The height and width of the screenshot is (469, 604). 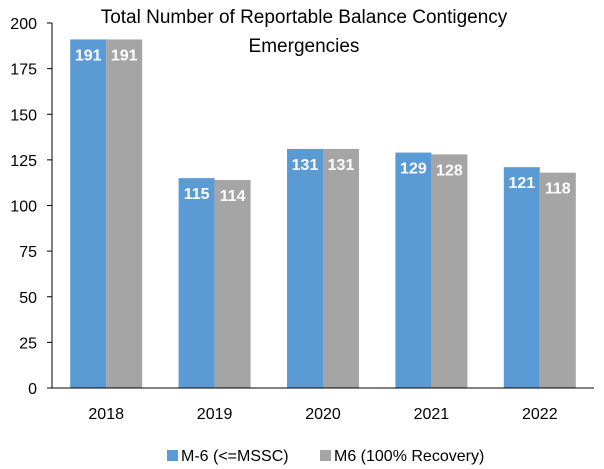 I want to click on legend-label-m6-recovery: M6 (100% Recovery), so click(x=409, y=456).